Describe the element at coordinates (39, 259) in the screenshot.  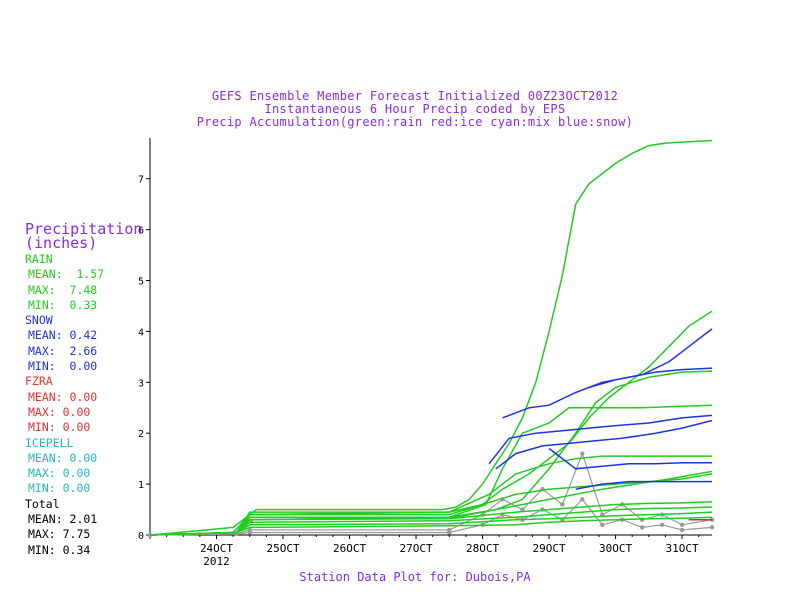
I see `legend-section-rain: RAIN` at that location.